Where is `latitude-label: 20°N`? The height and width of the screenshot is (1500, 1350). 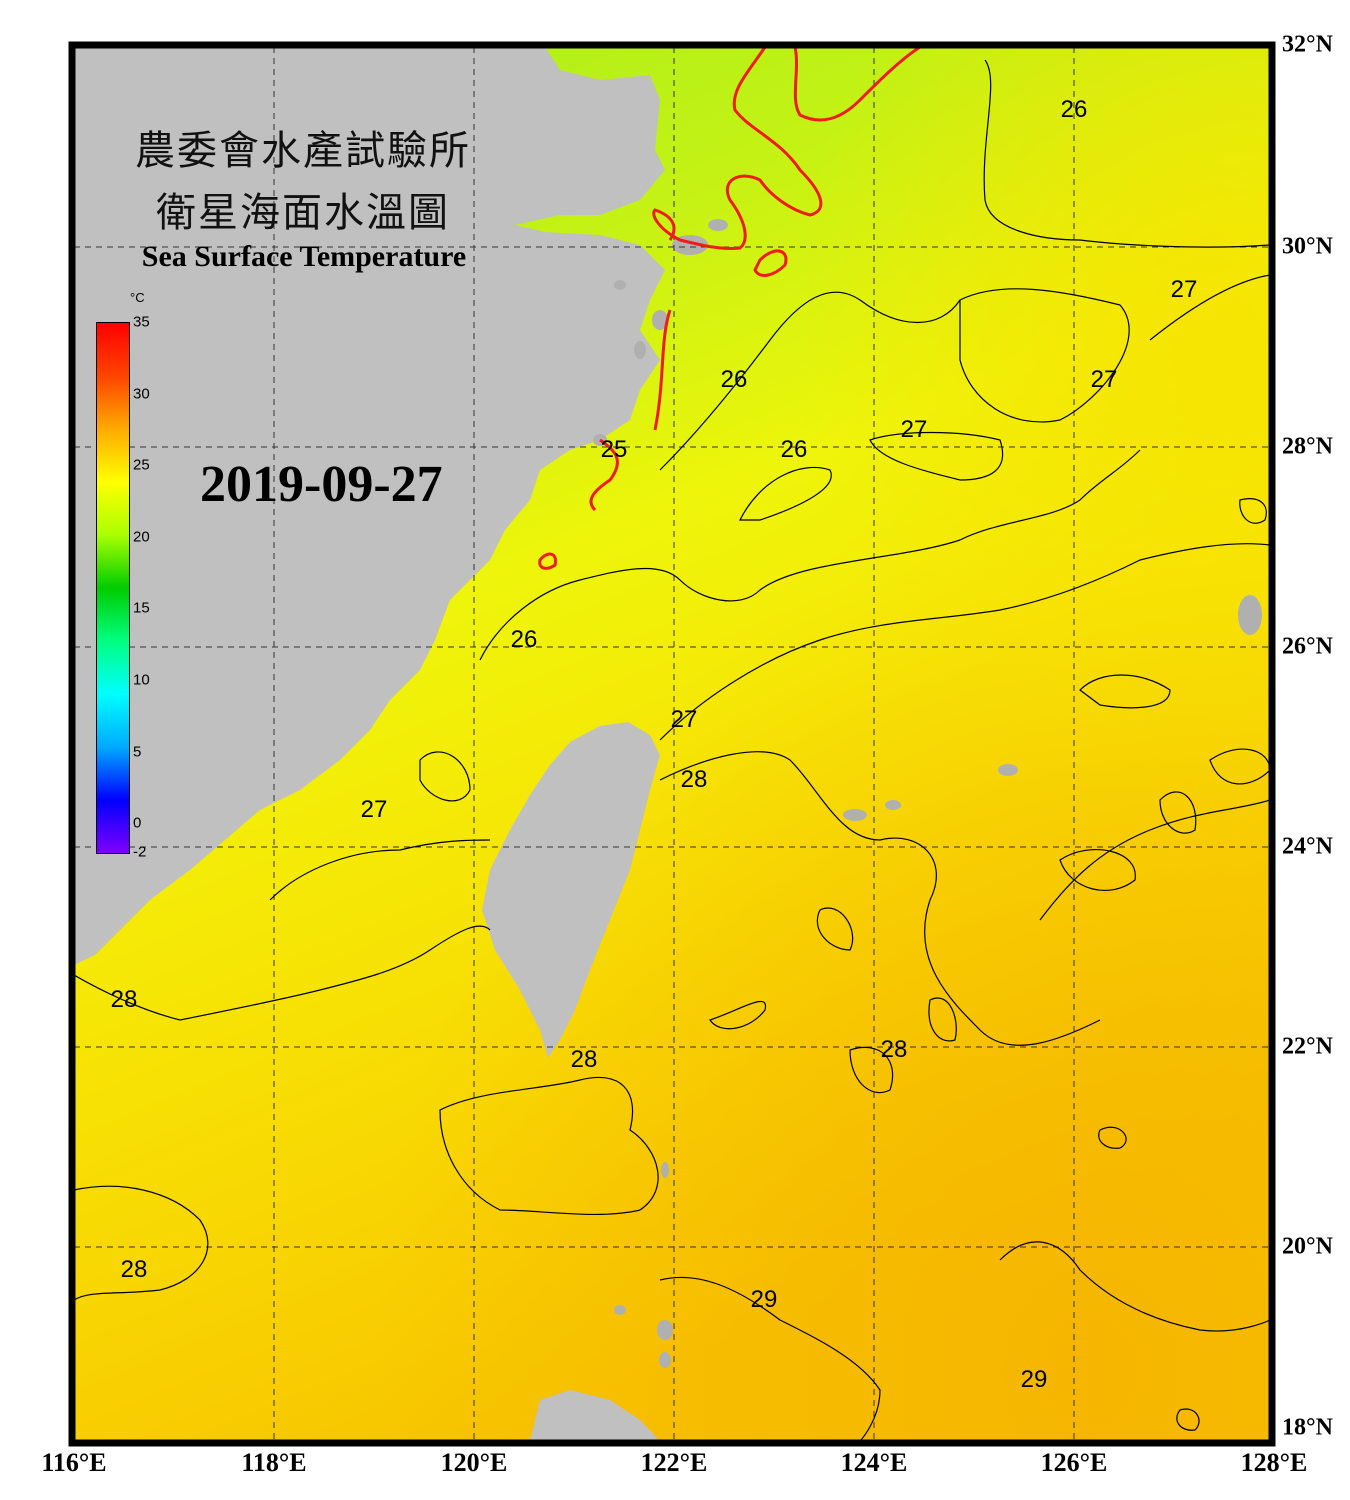 latitude-label: 20°N is located at coordinates (1307, 1246).